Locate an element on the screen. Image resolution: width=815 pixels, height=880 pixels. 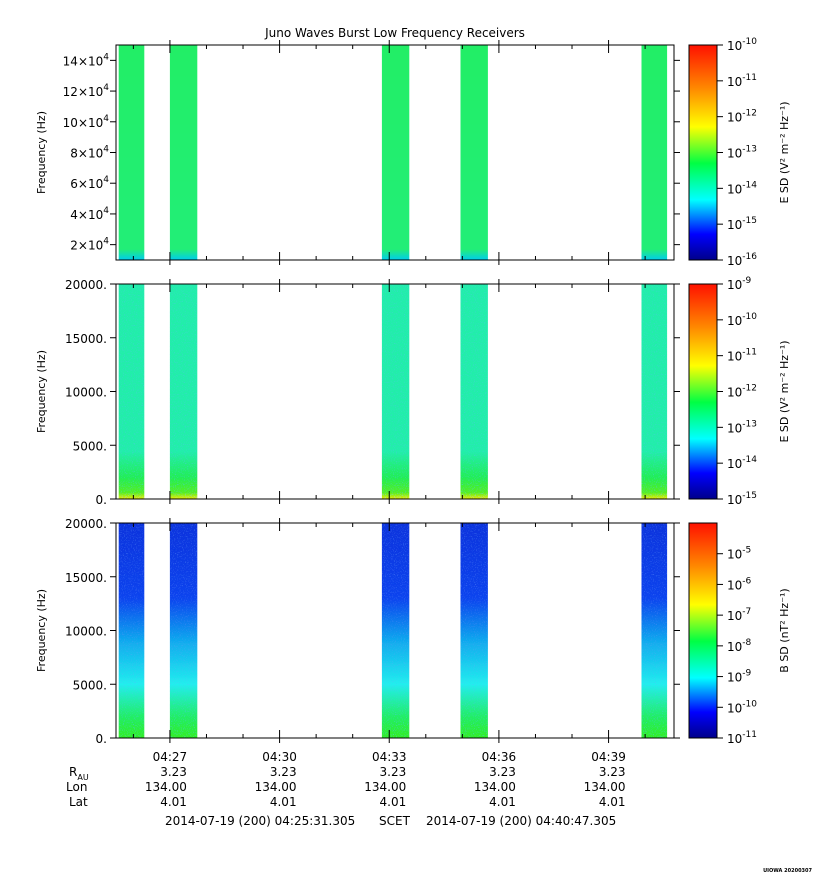
colorbar-label: B SD (nT² Hz⁻¹) is located at coordinates (784, 630).